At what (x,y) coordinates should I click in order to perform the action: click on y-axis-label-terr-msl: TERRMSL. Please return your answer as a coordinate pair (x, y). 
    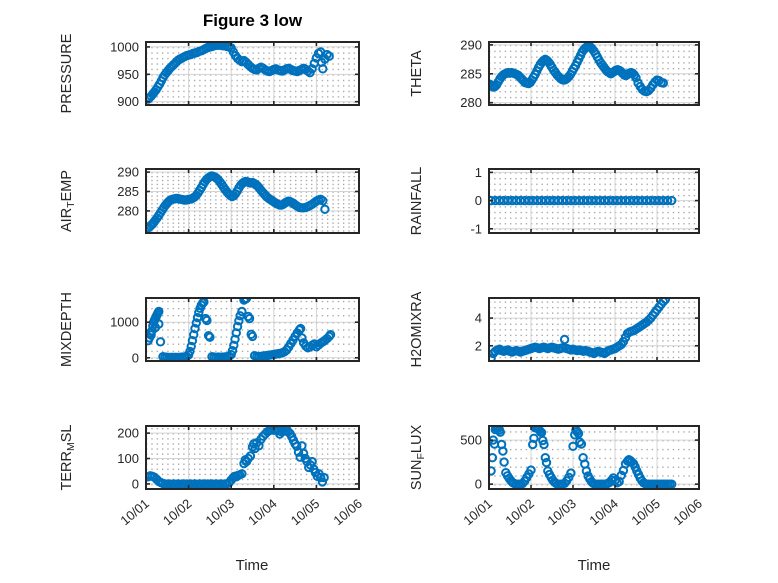
    Looking at the image, I should click on (68, 458).